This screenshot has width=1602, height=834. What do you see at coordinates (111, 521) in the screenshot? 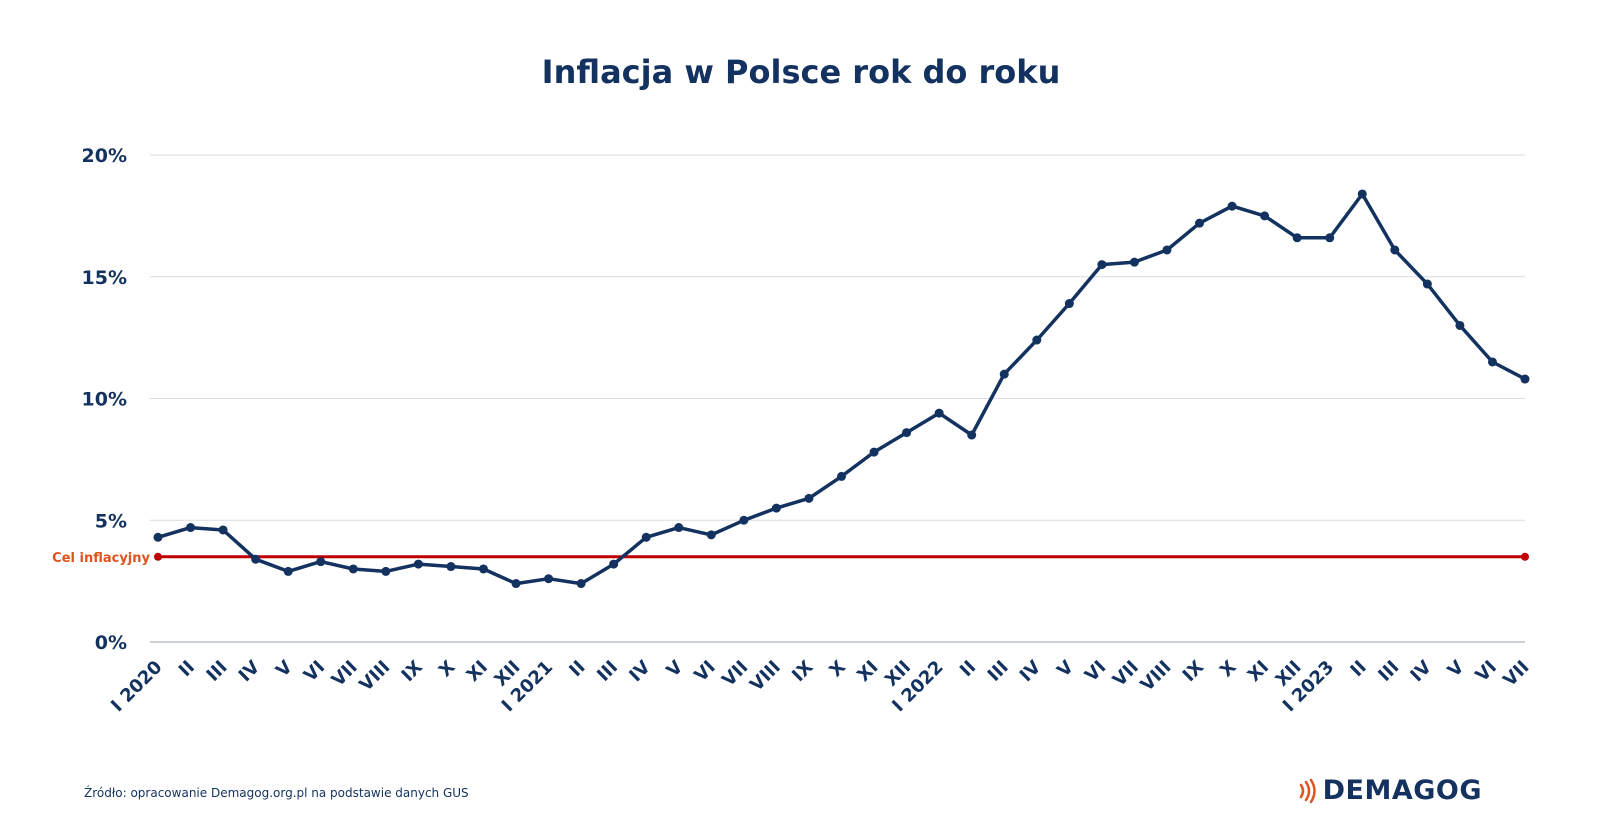
I see `y-tick-label: 5%` at bounding box center [111, 521].